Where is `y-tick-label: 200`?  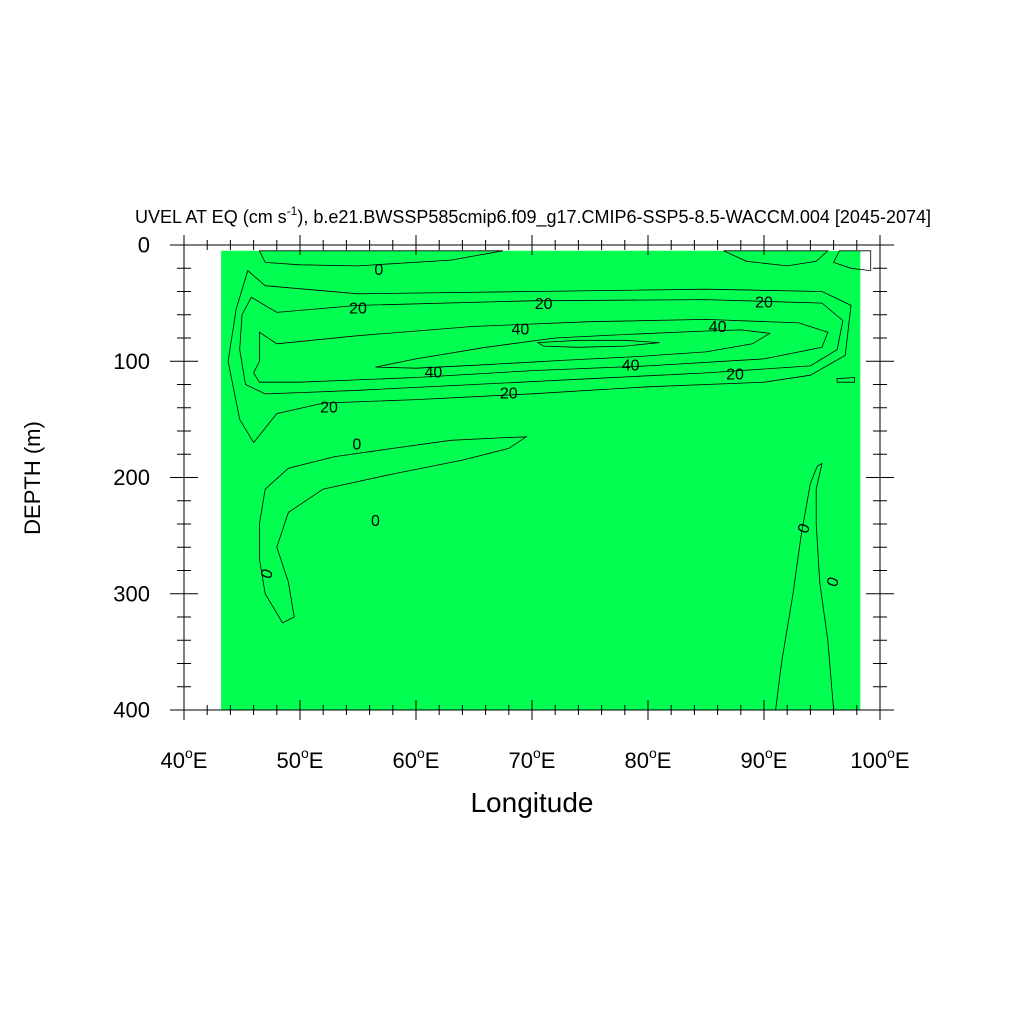 y-tick-label: 200 is located at coordinates (131, 477).